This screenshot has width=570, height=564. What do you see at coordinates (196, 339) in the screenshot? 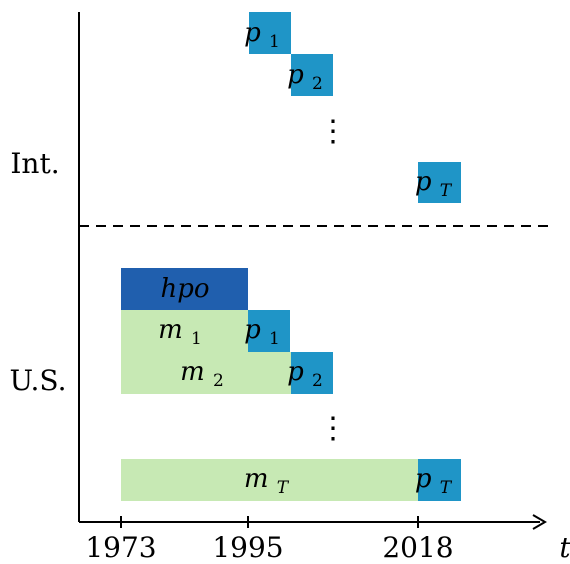
I see `us-m1-sub: 1` at bounding box center [196, 339].